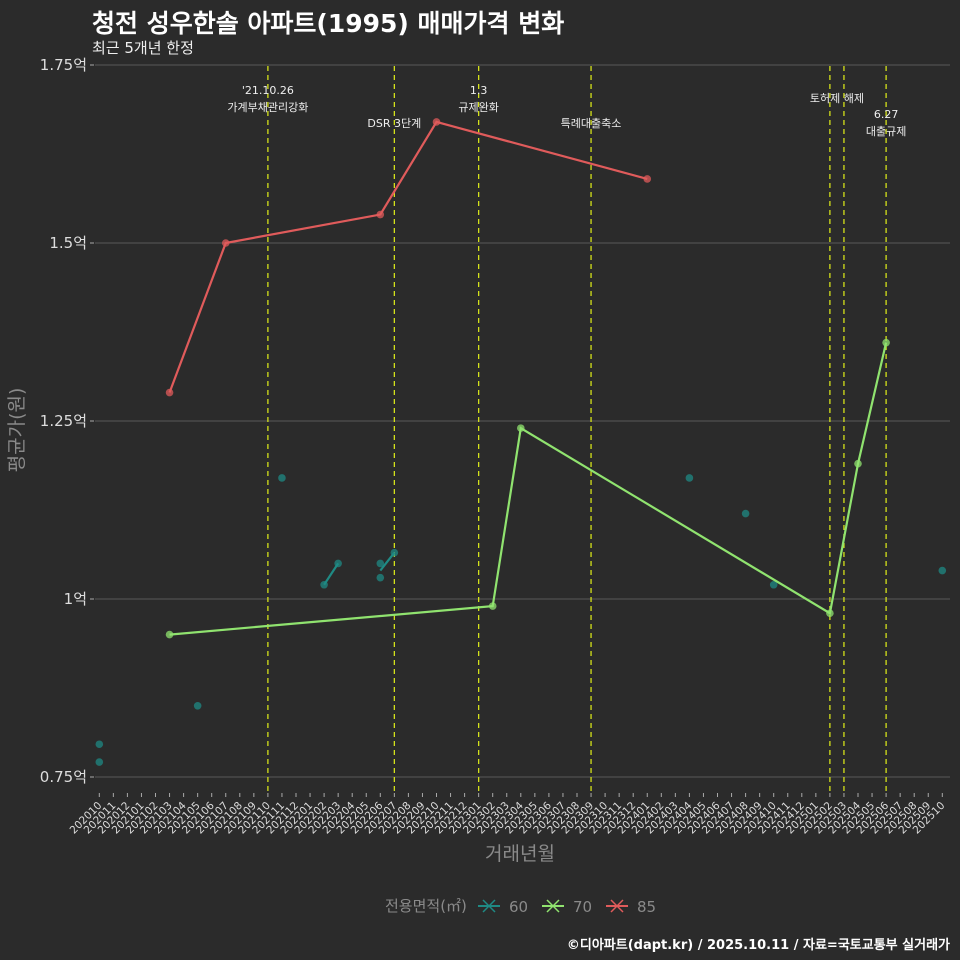 The height and width of the screenshot is (960, 960). I want to click on chart-title: 청전 성우한솔 아파트(1995) 매매가격 변화, so click(328, 23).